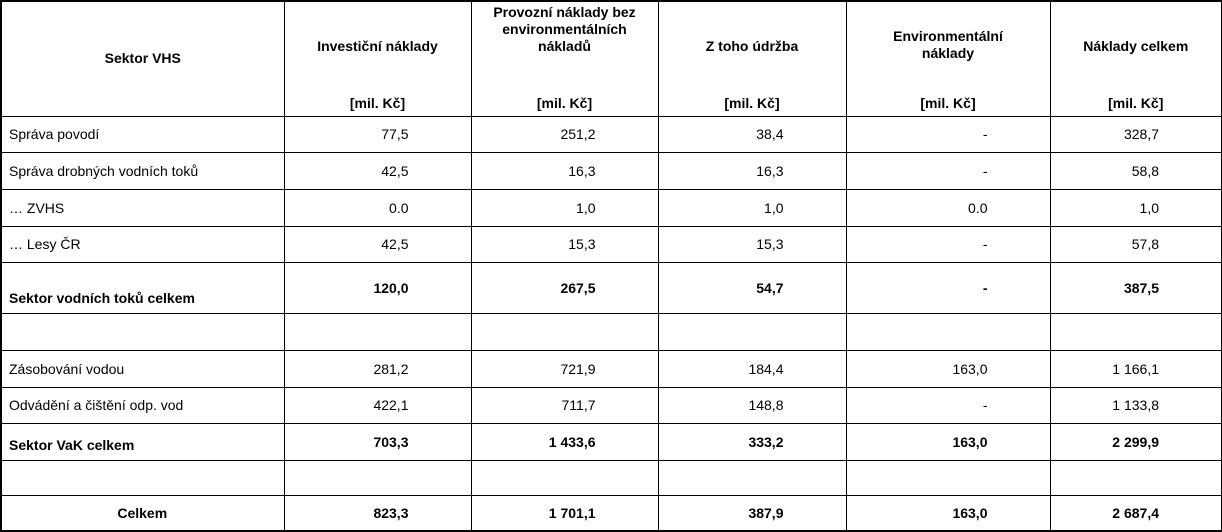 The height and width of the screenshot is (532, 1222). What do you see at coordinates (142, 134) in the screenshot?
I see `row-label: Správa povodí` at bounding box center [142, 134].